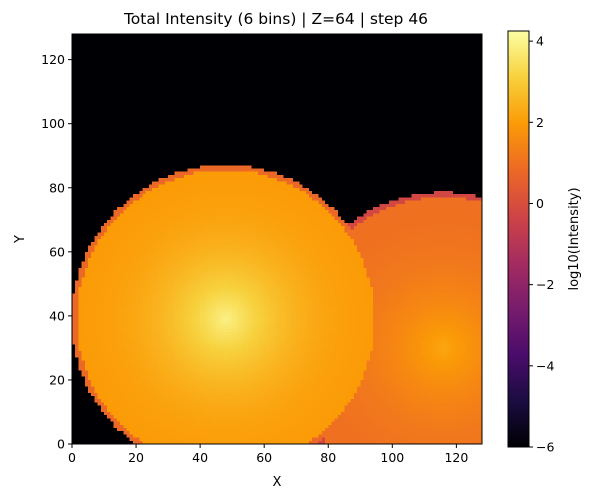 The width and height of the screenshot is (600, 504). What do you see at coordinates (456, 457) in the screenshot?
I see `x-tick-label: 120` at bounding box center [456, 457].